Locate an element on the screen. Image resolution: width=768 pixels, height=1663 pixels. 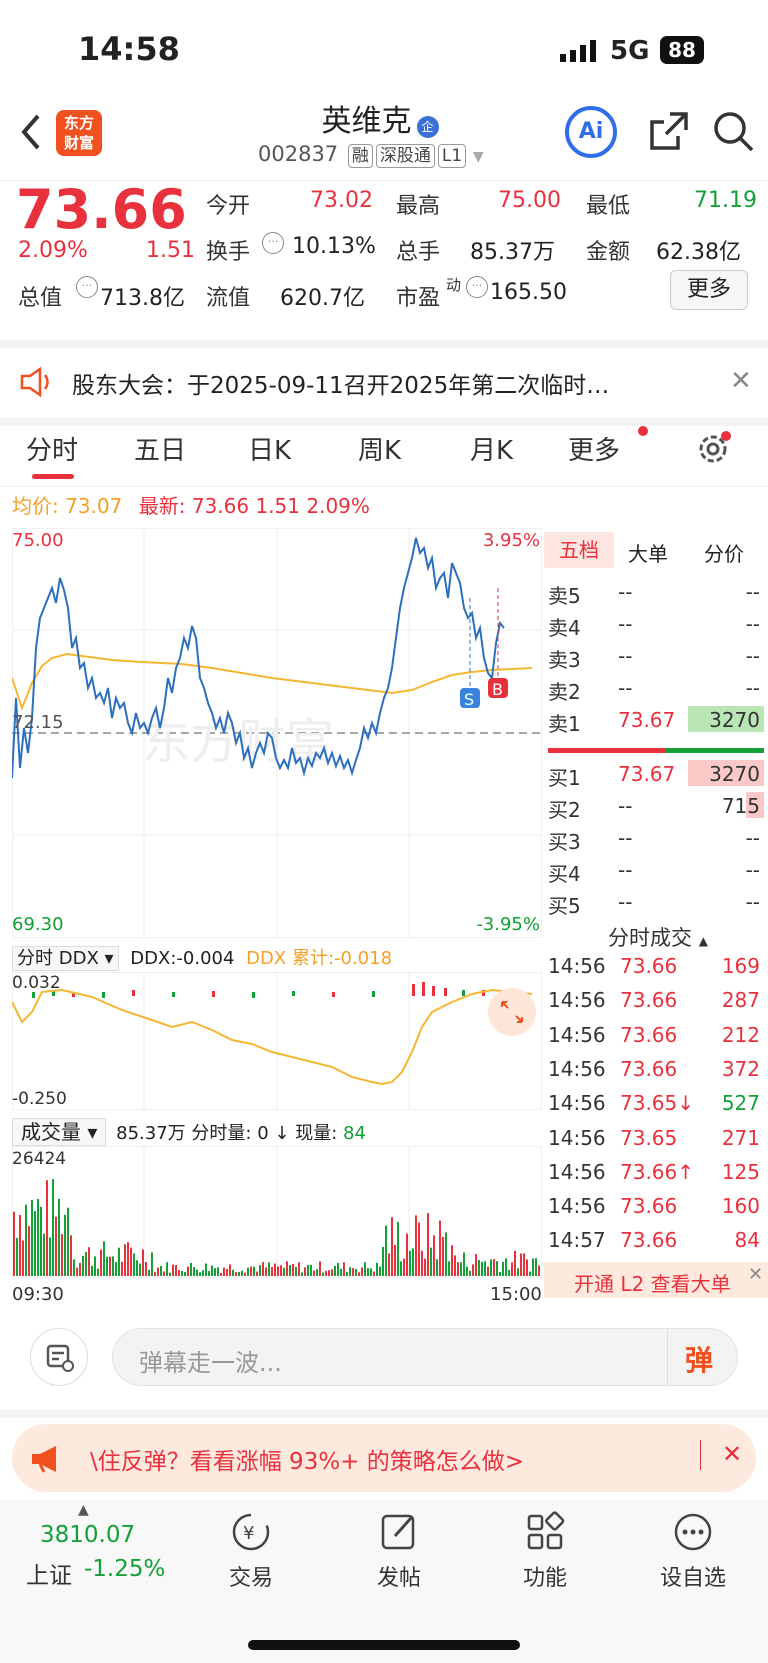
l2-banner-text: 开通 L2 查看大单 is located at coordinates (652, 1284).